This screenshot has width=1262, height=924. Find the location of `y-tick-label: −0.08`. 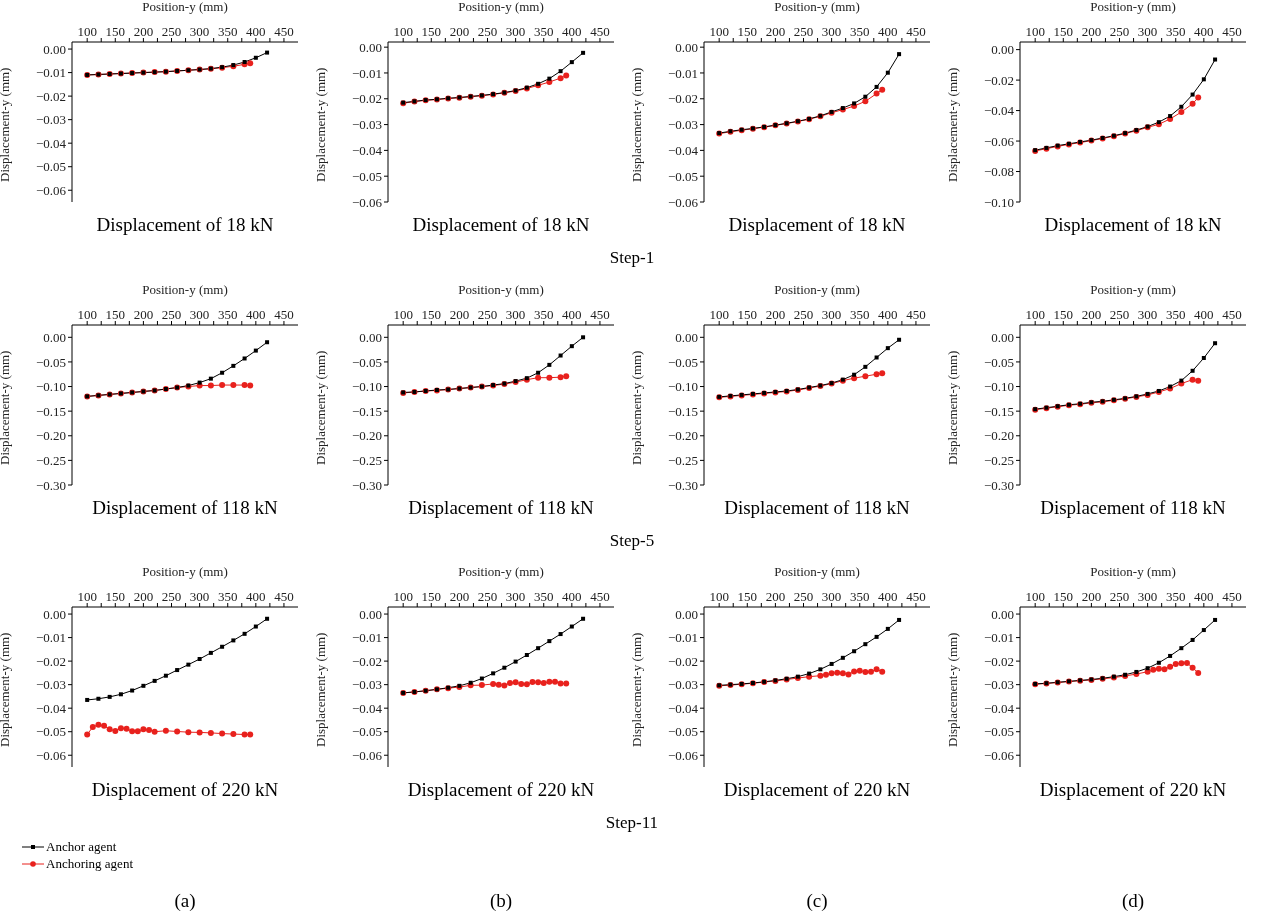

y-tick-label: −0.08 is located at coordinates (998, 172).